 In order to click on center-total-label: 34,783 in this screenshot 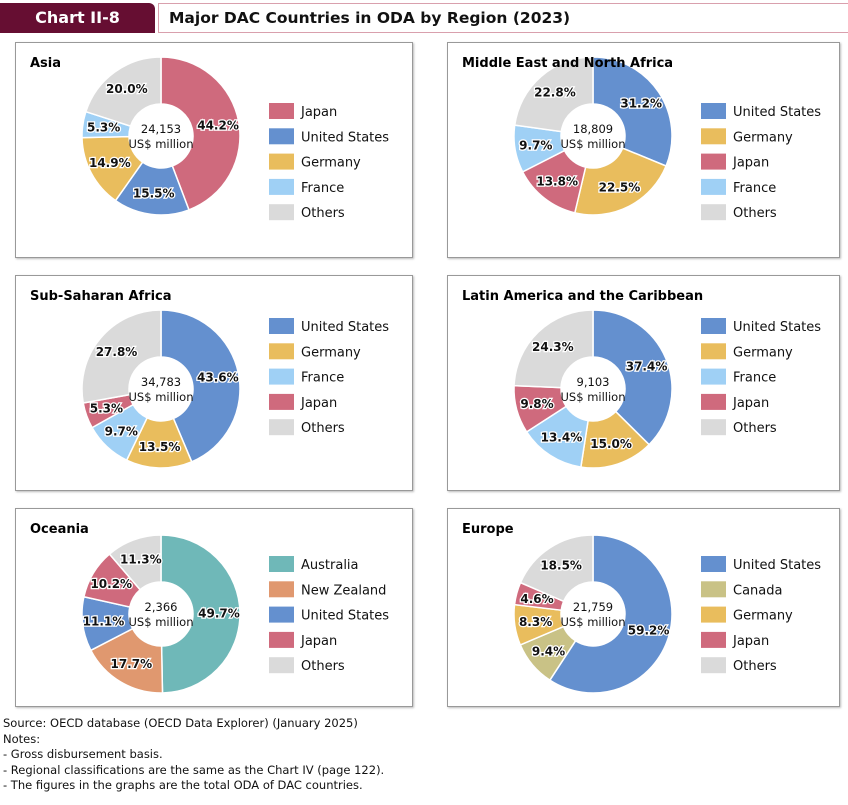, I will do `click(161, 382)`.